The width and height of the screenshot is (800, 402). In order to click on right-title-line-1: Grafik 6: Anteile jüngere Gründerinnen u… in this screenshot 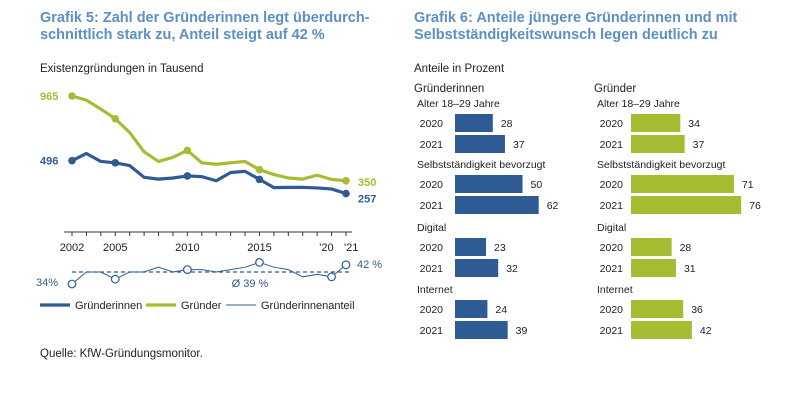, I will do `click(576, 18)`.